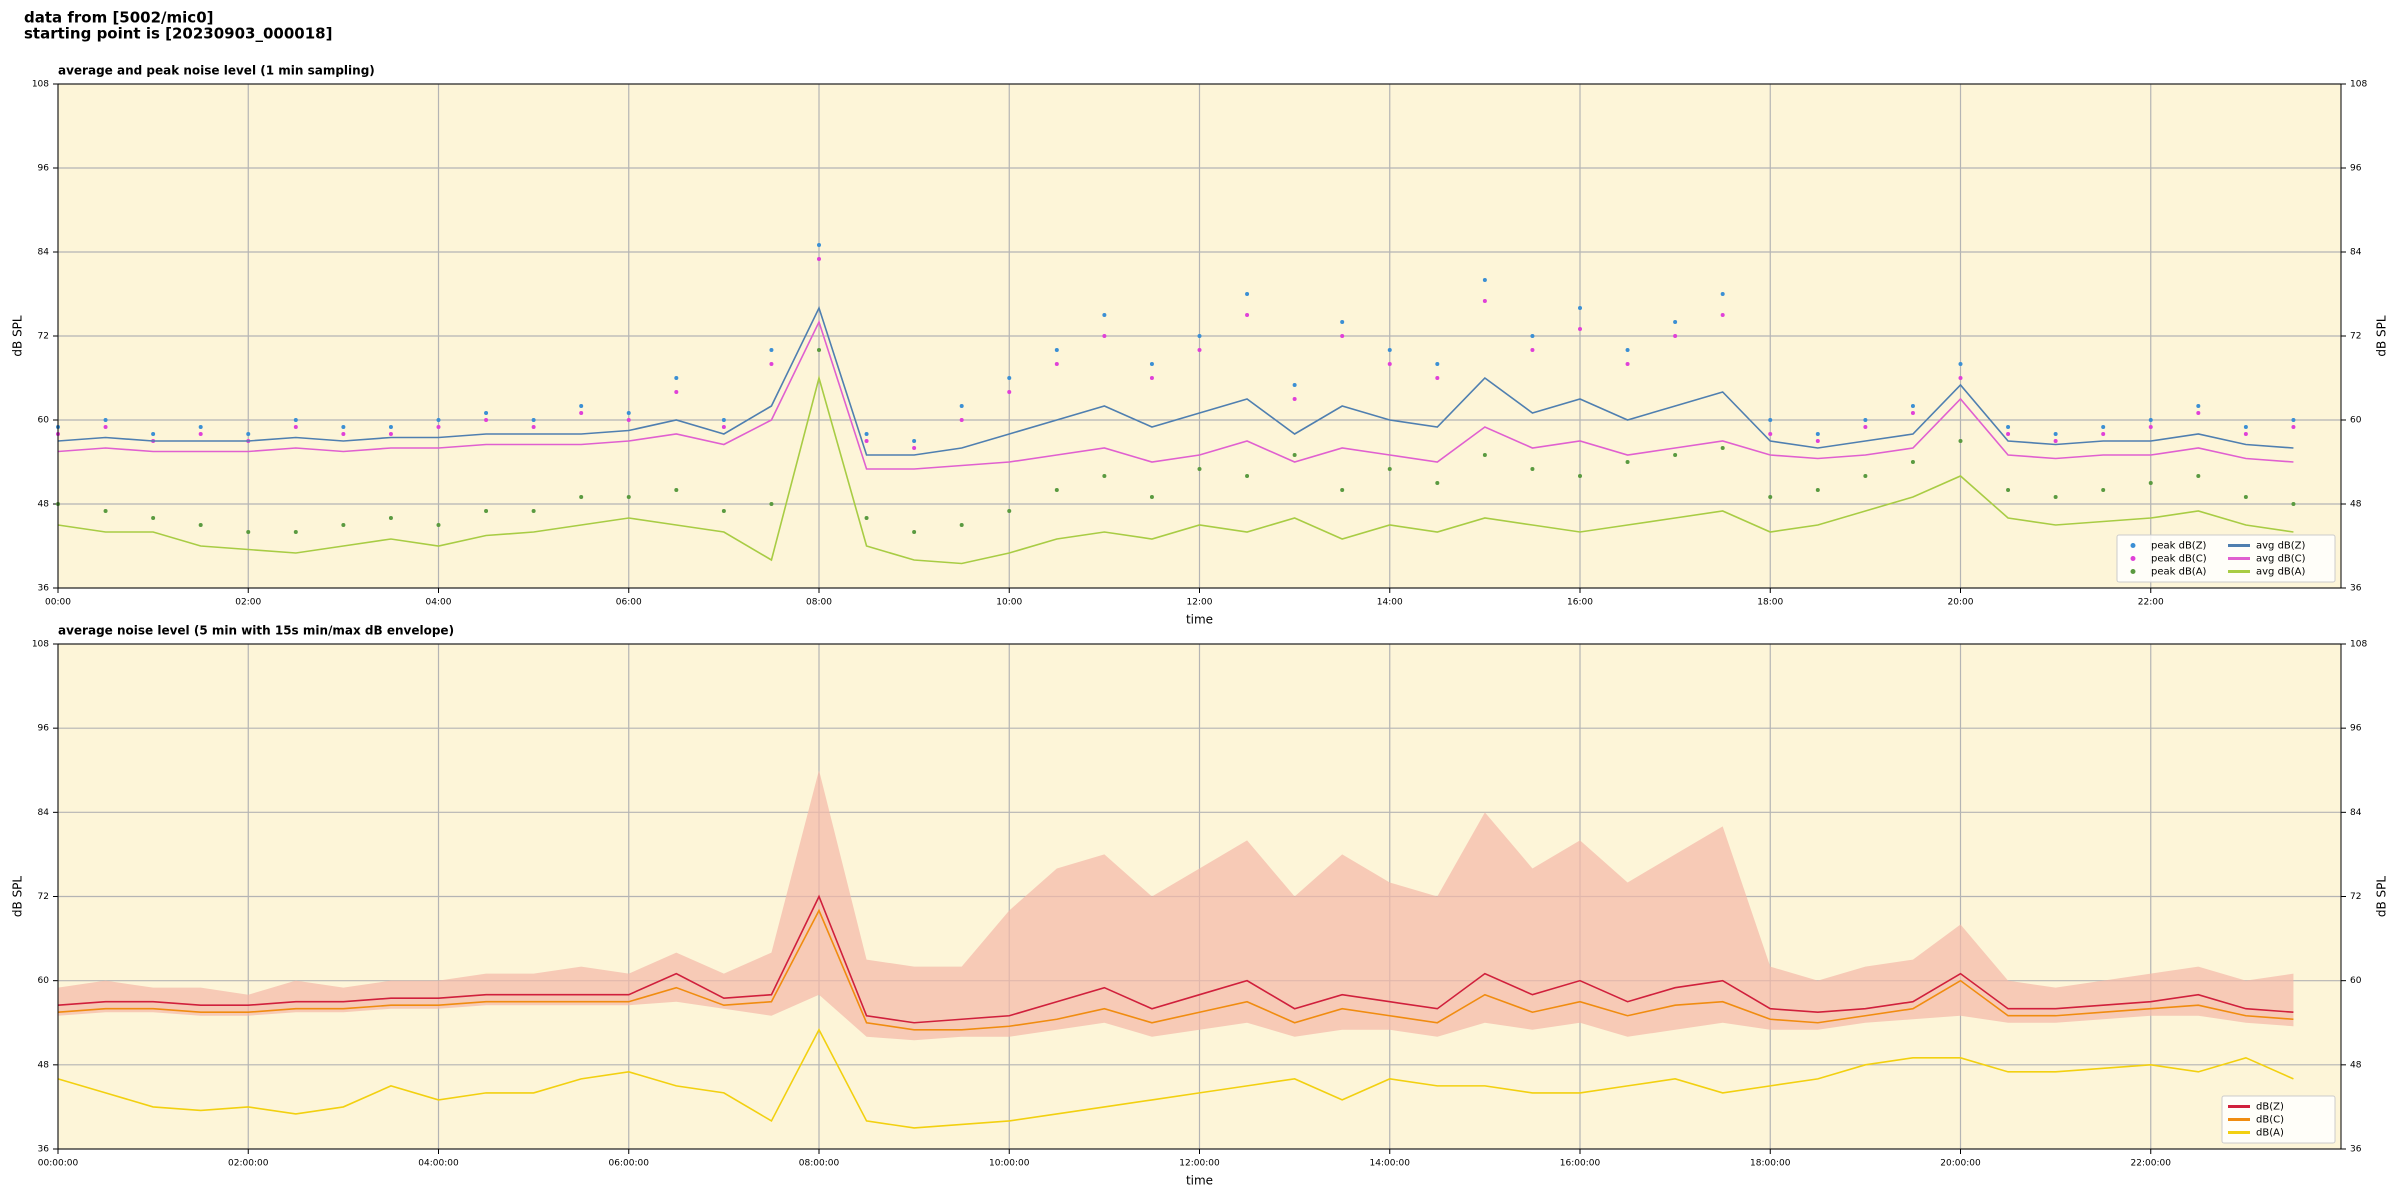 The height and width of the screenshot is (1204, 2400). Describe the element at coordinates (43, 897) in the screenshot. I see `y-tick-label: 72` at that location.